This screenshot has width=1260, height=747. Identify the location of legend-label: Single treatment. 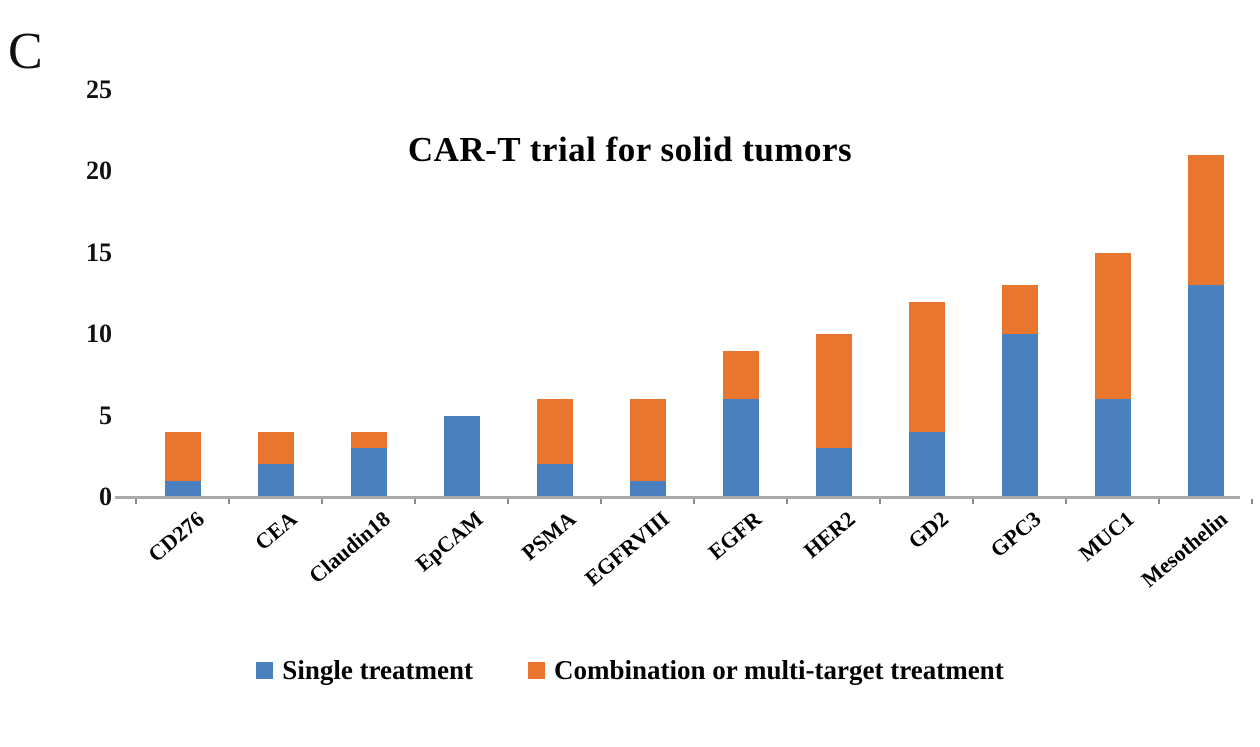
(378, 670).